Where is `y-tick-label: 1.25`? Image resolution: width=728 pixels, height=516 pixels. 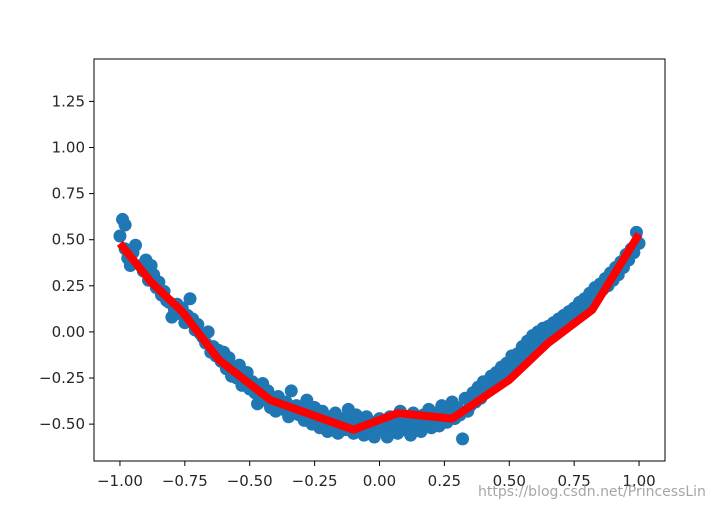
y-tick-label: 1.25 is located at coordinates (68, 101).